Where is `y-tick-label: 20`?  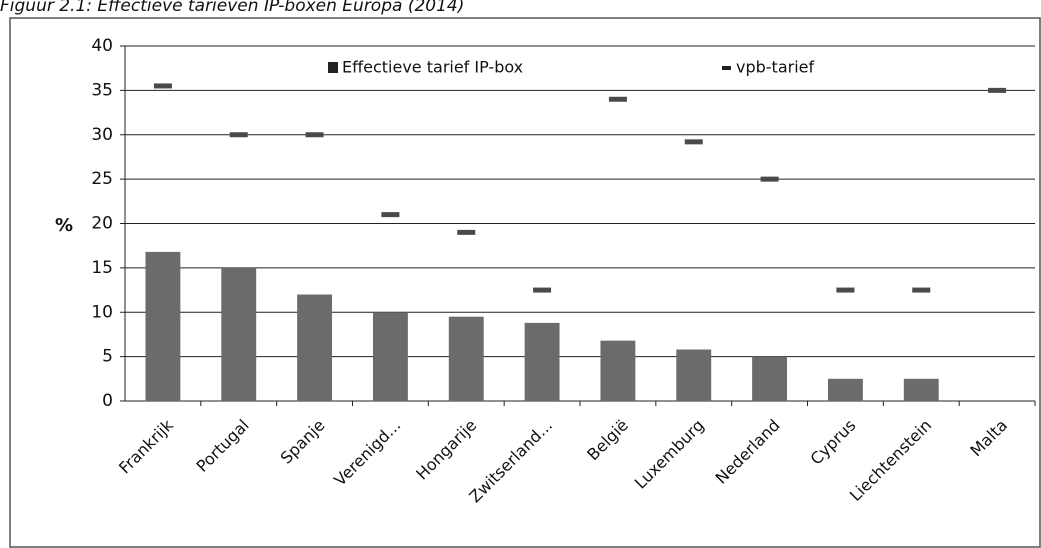 y-tick-label: 20 is located at coordinates (102, 224).